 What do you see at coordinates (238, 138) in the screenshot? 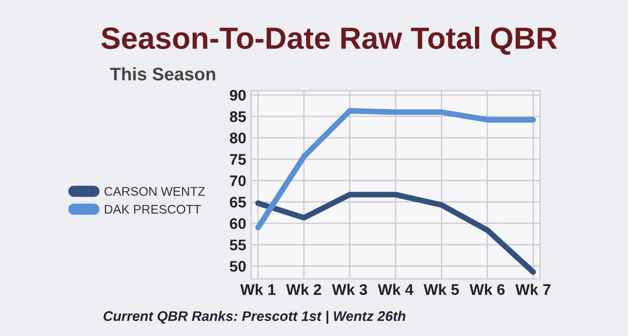
I see `y-tick-label: 80` at bounding box center [238, 138].